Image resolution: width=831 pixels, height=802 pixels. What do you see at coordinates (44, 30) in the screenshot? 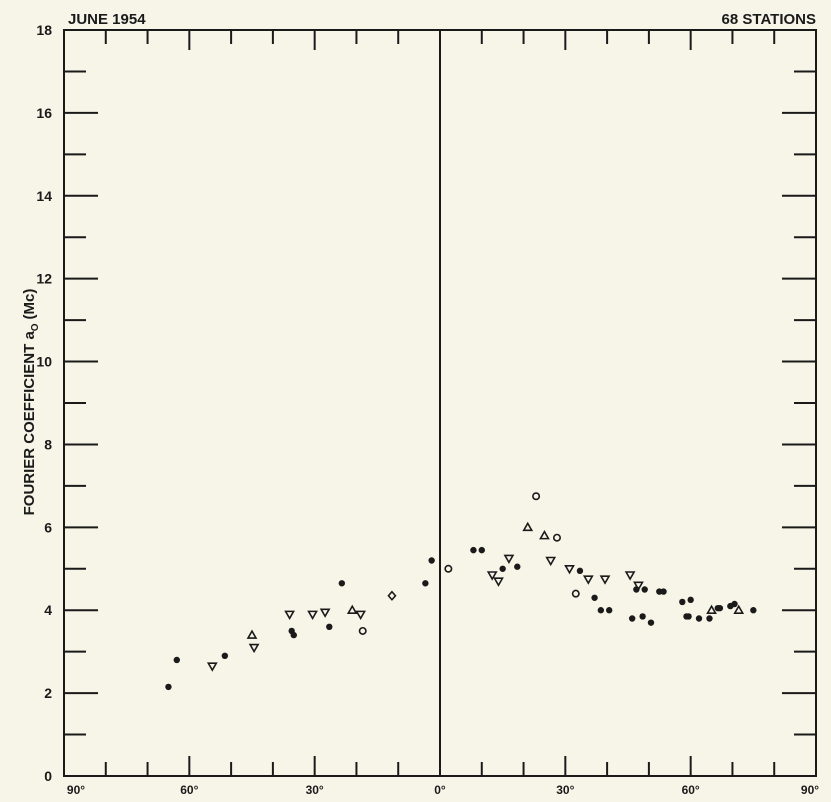
I see `y-tick-label: 18` at bounding box center [44, 30].